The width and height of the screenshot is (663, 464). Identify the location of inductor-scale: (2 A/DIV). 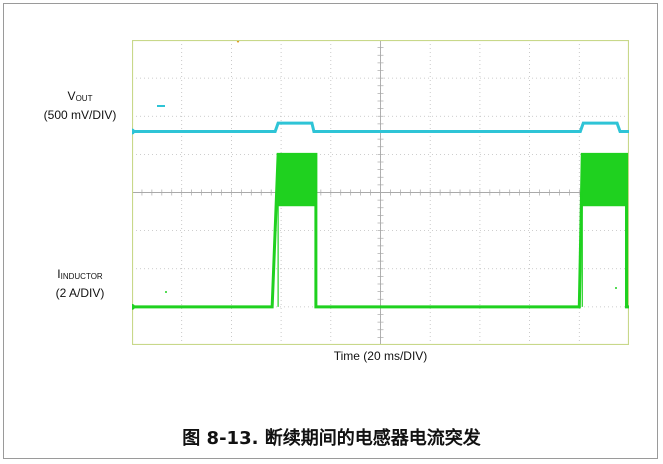
(80, 293).